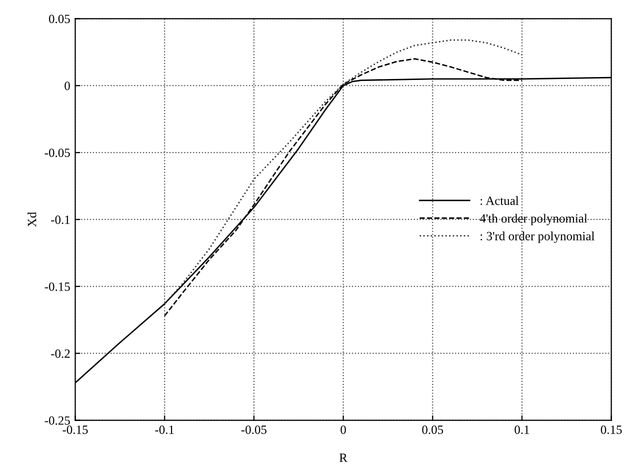 This screenshot has height=467, width=627. What do you see at coordinates (253, 430) in the screenshot?
I see `x-tick-label: -0.05` at bounding box center [253, 430].